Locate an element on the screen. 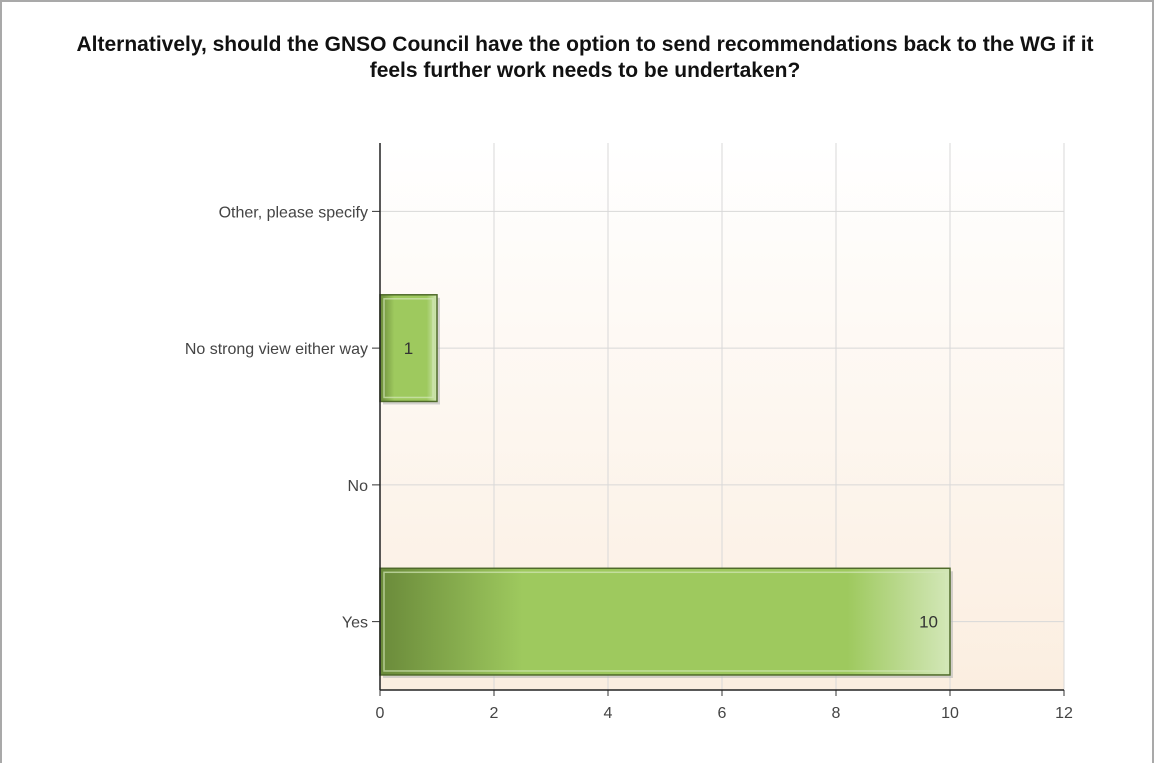 Image resolution: width=1154 pixels, height=763 pixels. category-label: Other, please specify is located at coordinates (293, 212).